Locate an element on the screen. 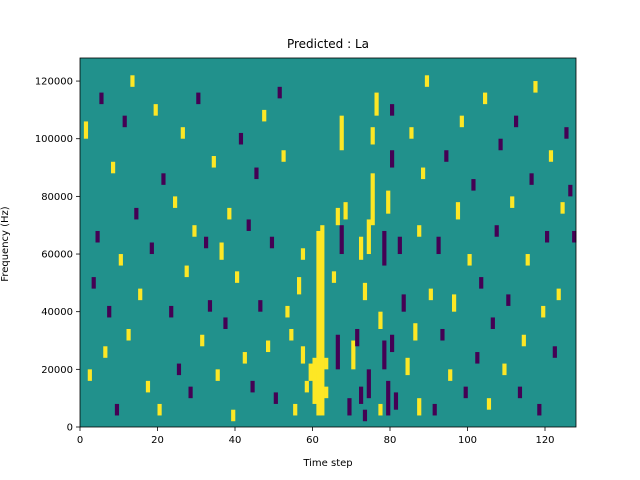 Image resolution: width=640 pixels, height=480 pixels. x-axis-label: Time step is located at coordinates (327, 463).